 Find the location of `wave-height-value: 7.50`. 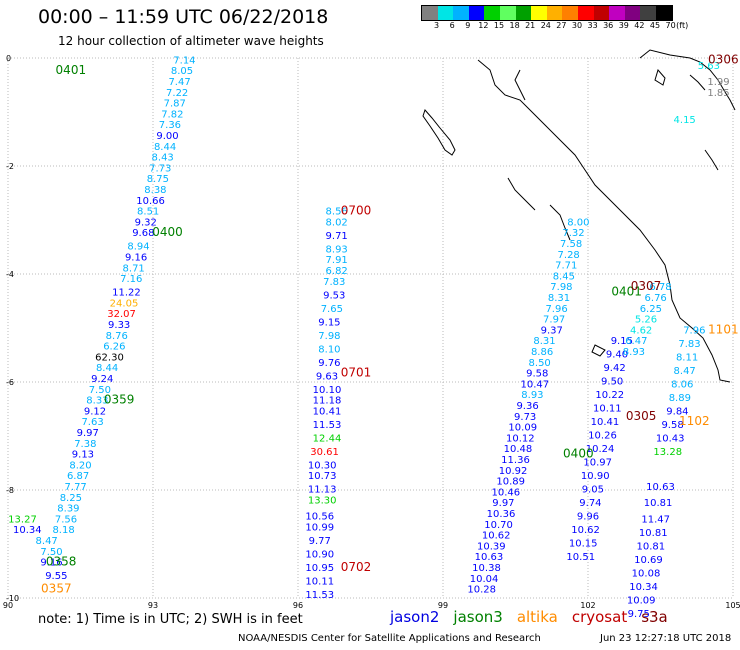

wave-height-value: 7.50 is located at coordinates (51, 552).